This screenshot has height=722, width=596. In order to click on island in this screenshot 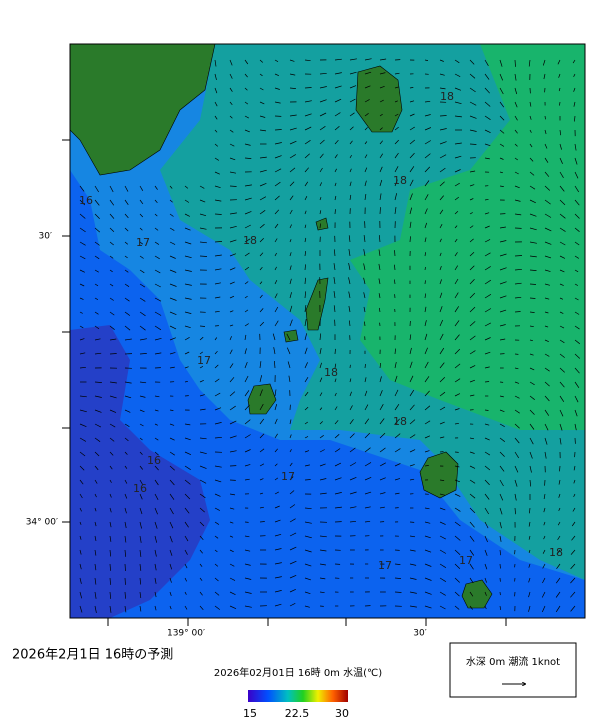, I will do `click(291, 336)`.